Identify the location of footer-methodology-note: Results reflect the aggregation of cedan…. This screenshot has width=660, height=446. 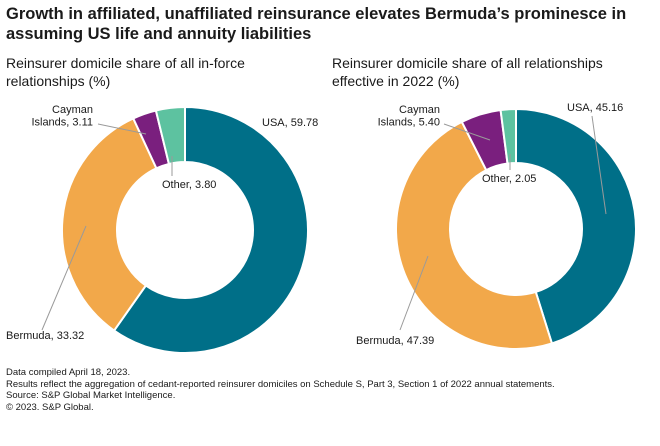
(280, 384).